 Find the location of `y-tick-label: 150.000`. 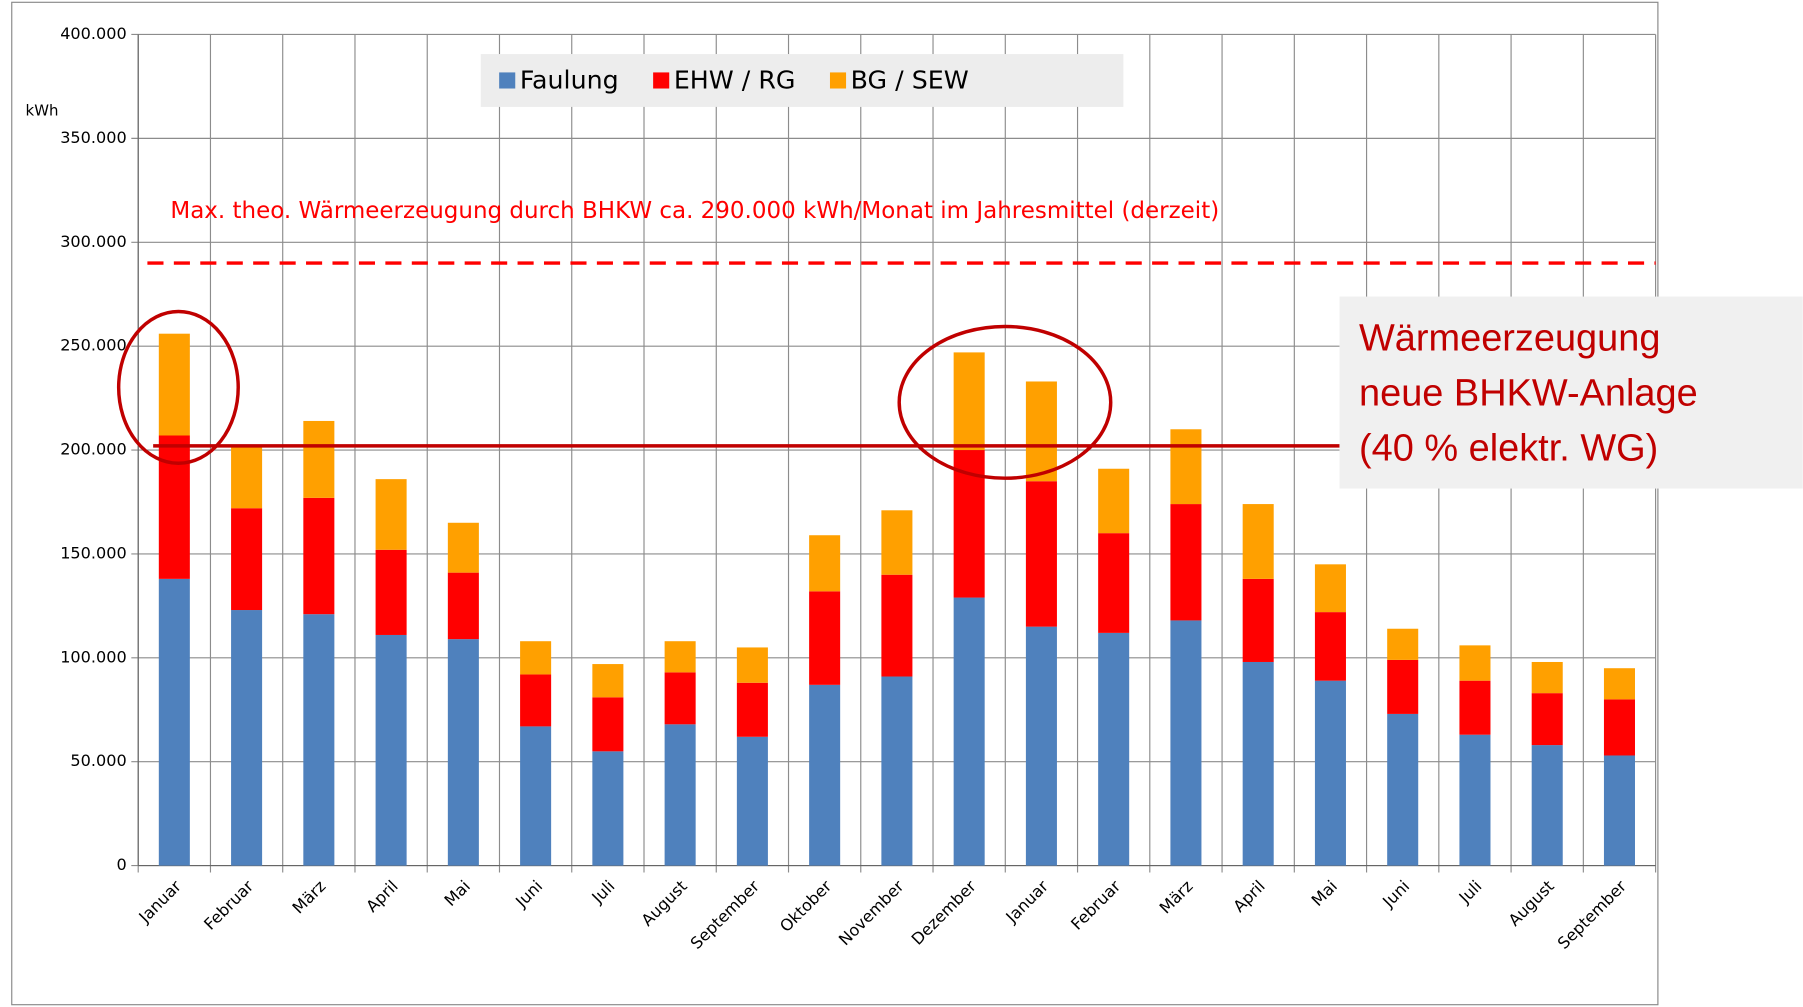

y-tick-label: 150.000 is located at coordinates (93, 552).